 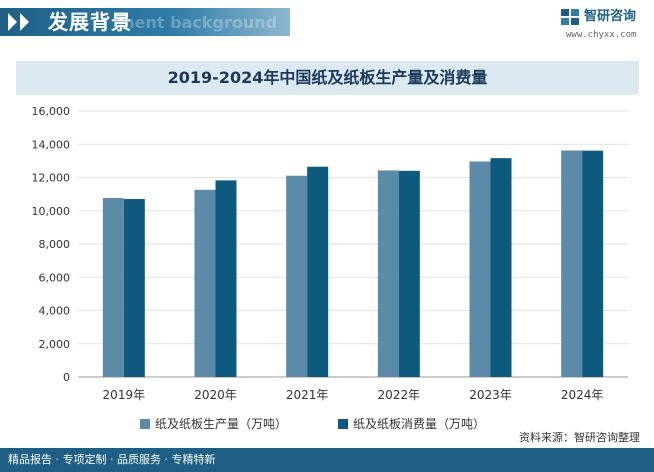 I want to click on brand-url: www.chyxx.com, so click(x=601, y=35).